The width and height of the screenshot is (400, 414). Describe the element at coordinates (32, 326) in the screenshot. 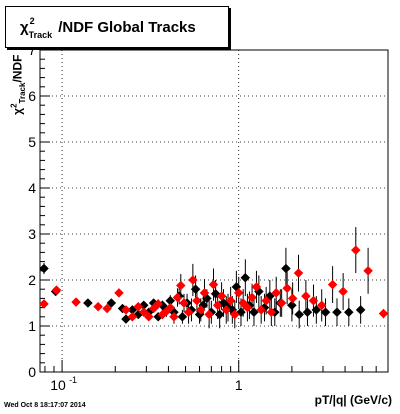

I see `y-tick-label: 1` at that location.